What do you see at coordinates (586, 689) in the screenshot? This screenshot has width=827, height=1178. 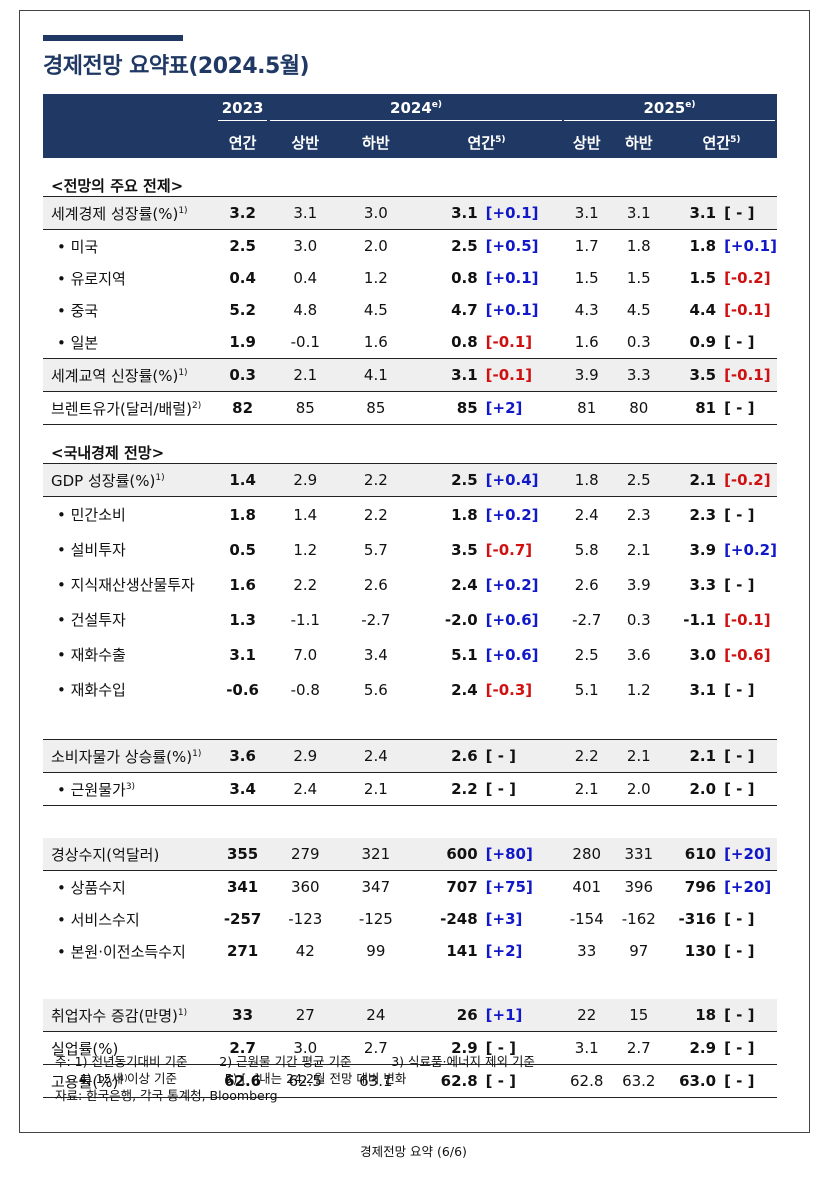 I see `table-cell: 5.1` at bounding box center [586, 689].